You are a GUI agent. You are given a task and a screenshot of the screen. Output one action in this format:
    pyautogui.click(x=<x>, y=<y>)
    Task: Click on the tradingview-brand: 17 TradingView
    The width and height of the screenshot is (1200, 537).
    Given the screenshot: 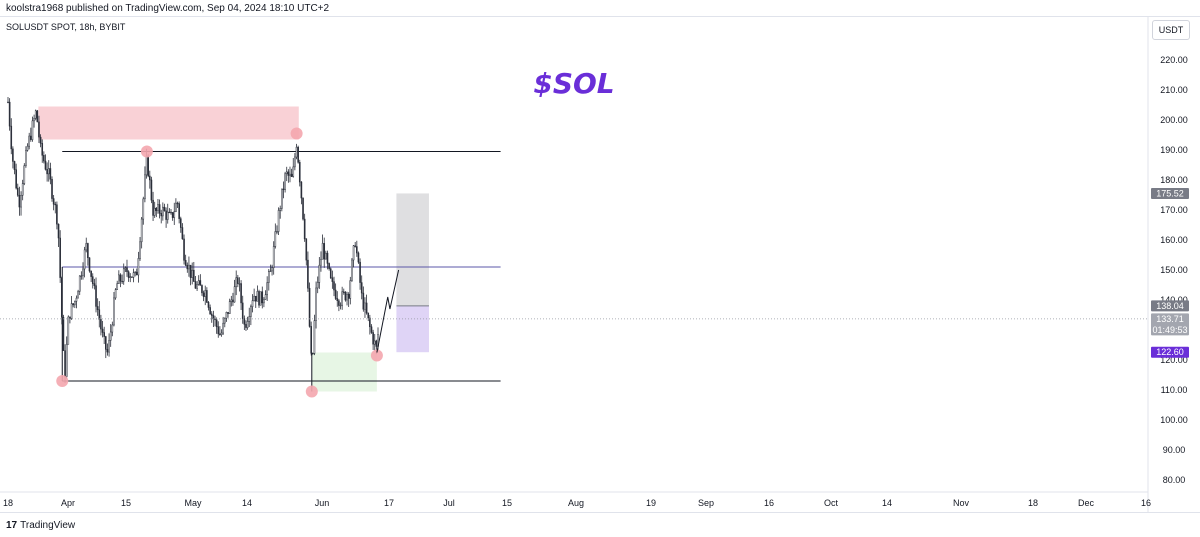 What is the action you would take?
    pyautogui.click(x=40, y=525)
    